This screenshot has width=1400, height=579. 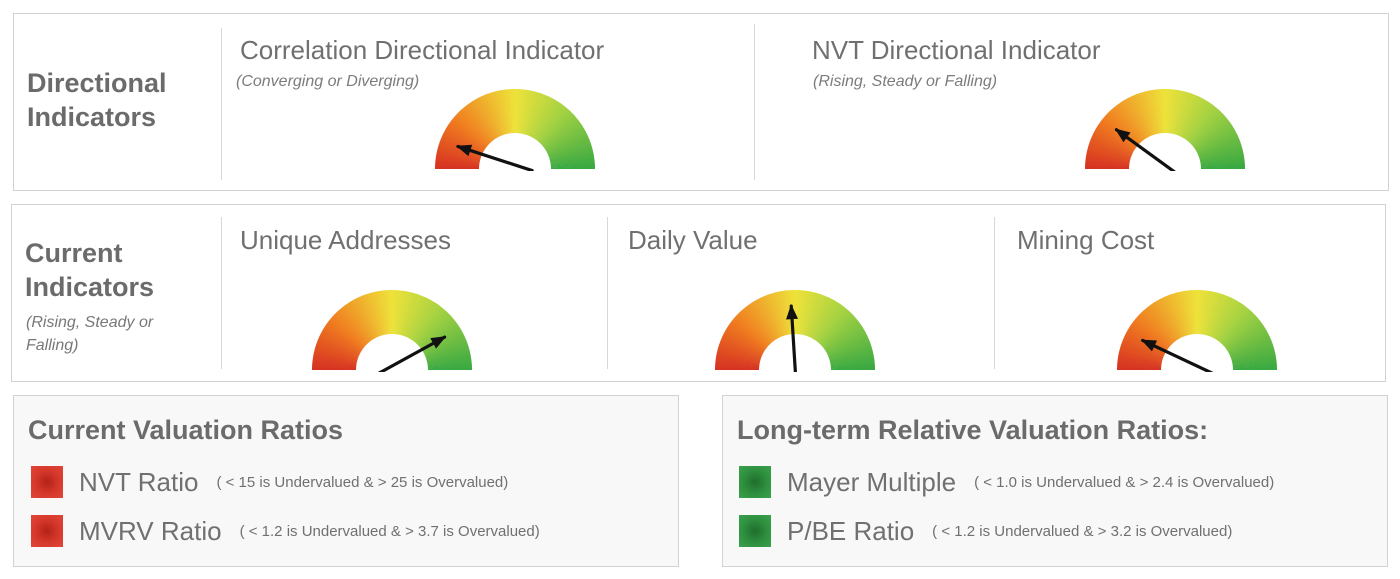 What do you see at coordinates (755, 482) in the screenshot?
I see `status-swatch-green` at bounding box center [755, 482].